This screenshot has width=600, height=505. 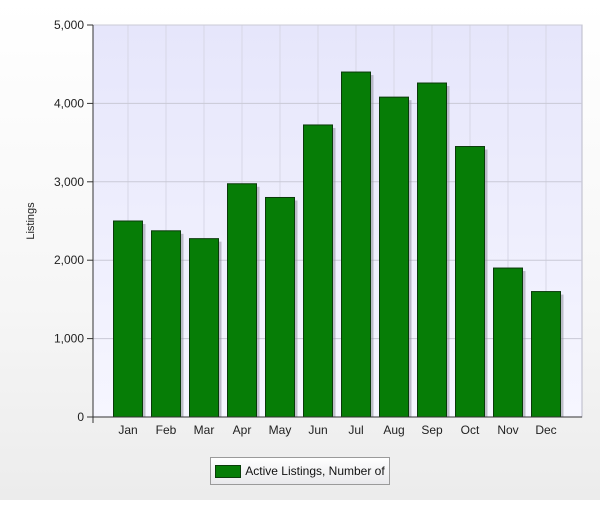 I want to click on legend-label: Active Listings, Number of, so click(x=315, y=471).